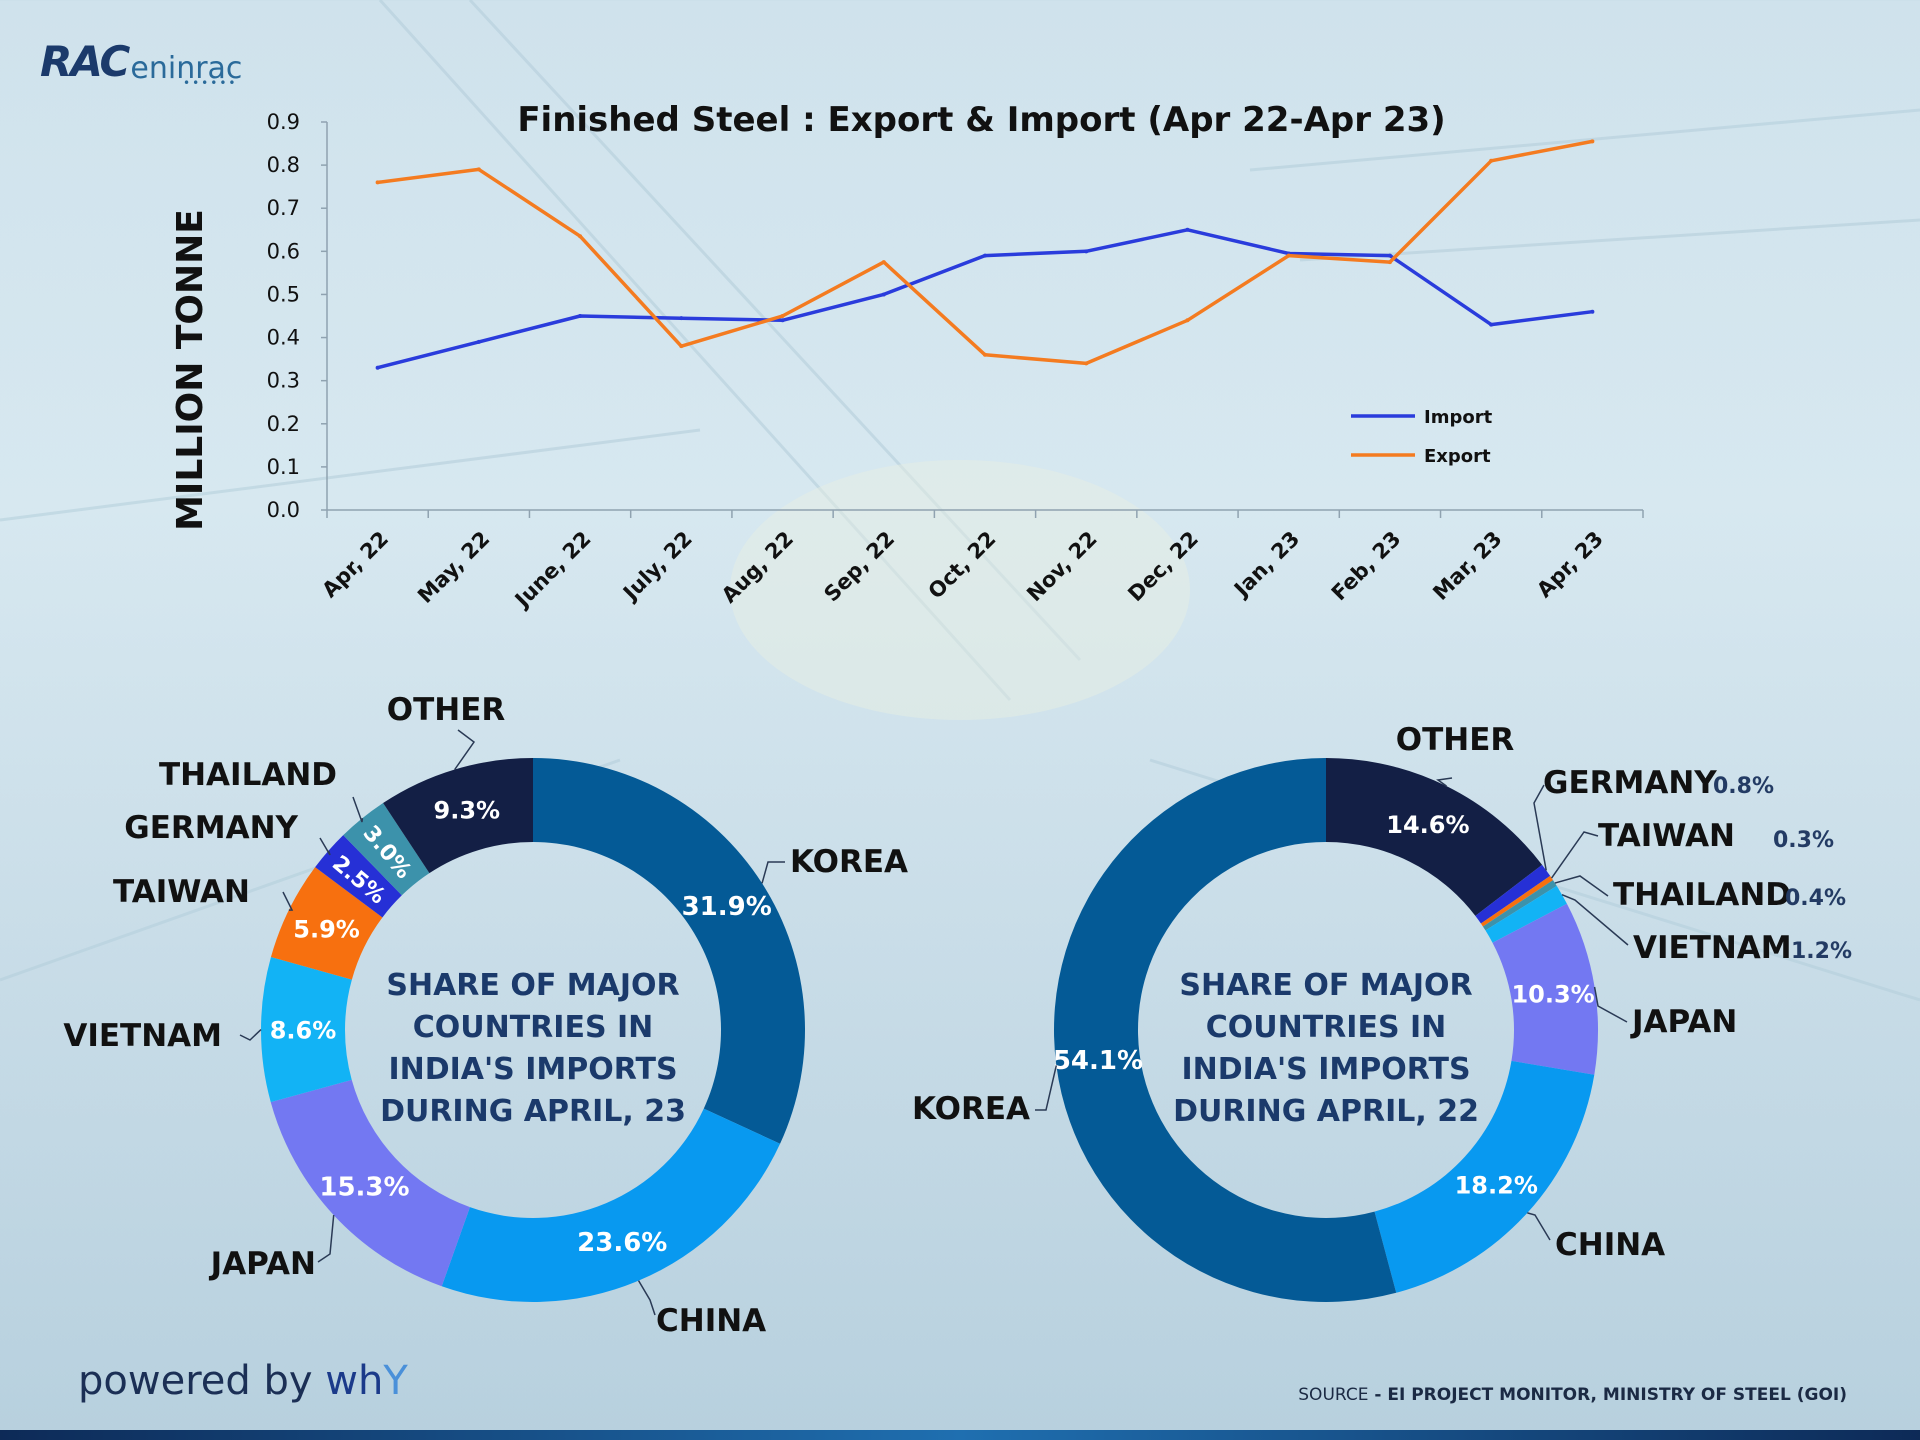  What do you see at coordinates (283, 165) in the screenshot?
I see `y-tick-label: 0.8` at bounding box center [283, 165].